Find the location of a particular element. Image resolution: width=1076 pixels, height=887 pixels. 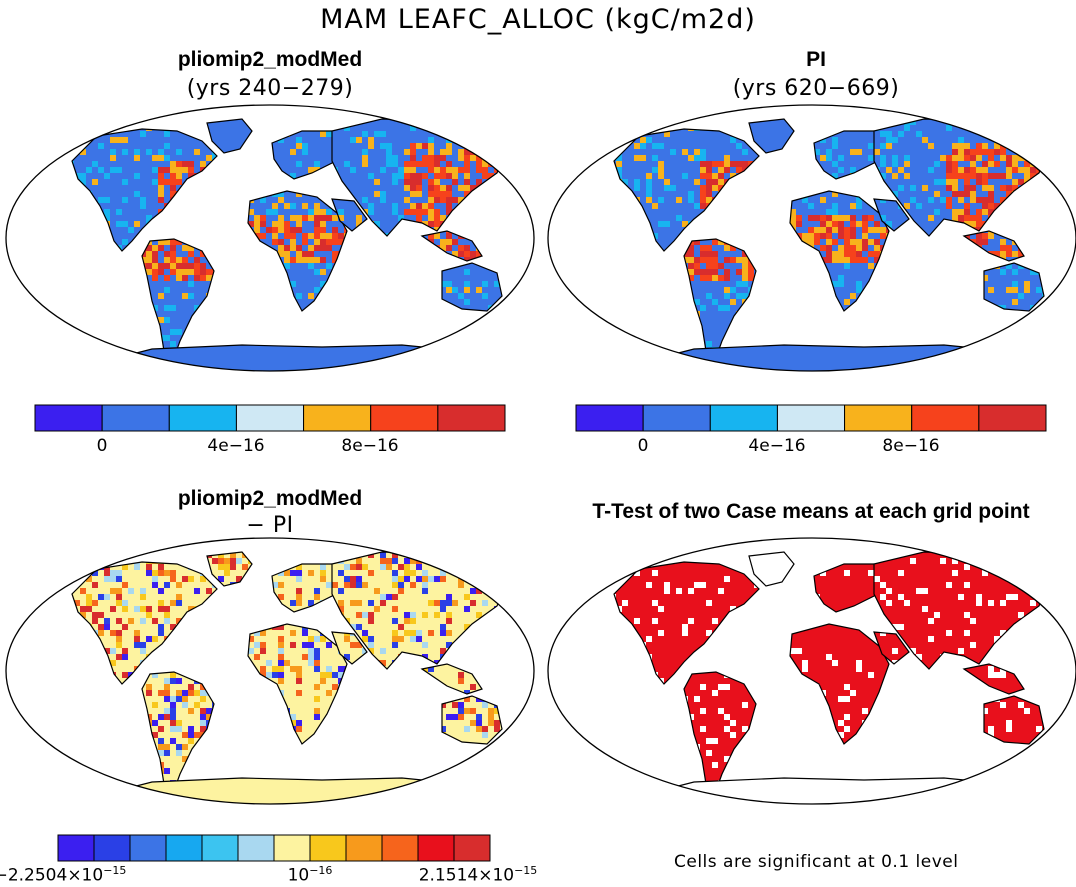

panel3-tick-left: −2.2504×10⁻¹⁵ is located at coordinates (63, 875).